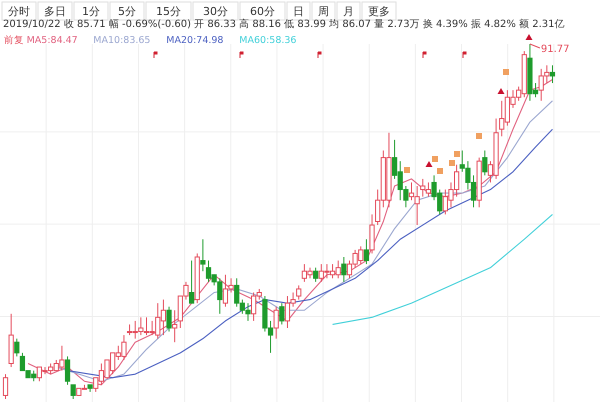 This screenshot has width=600, height=402. What do you see at coordinates (283, 24) in the screenshot?
I see `chart-subtitle: 2019/10/22 收 85.71 幅 -0.69%(-0.60) 开 86.33 高 88.16 低 83.99 均 86.07 量 2.73万 换 4.39% 振 4.82% 额 2.31亿` at bounding box center [283, 24].